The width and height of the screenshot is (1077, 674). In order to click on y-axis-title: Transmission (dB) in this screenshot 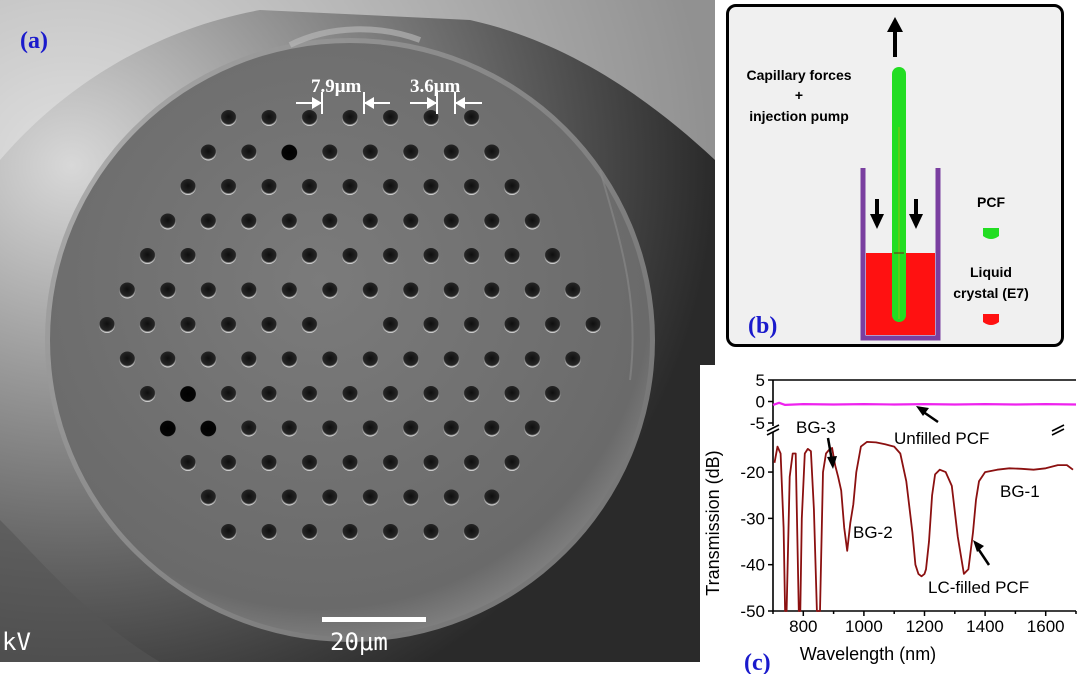, I will do `click(713, 522)`.